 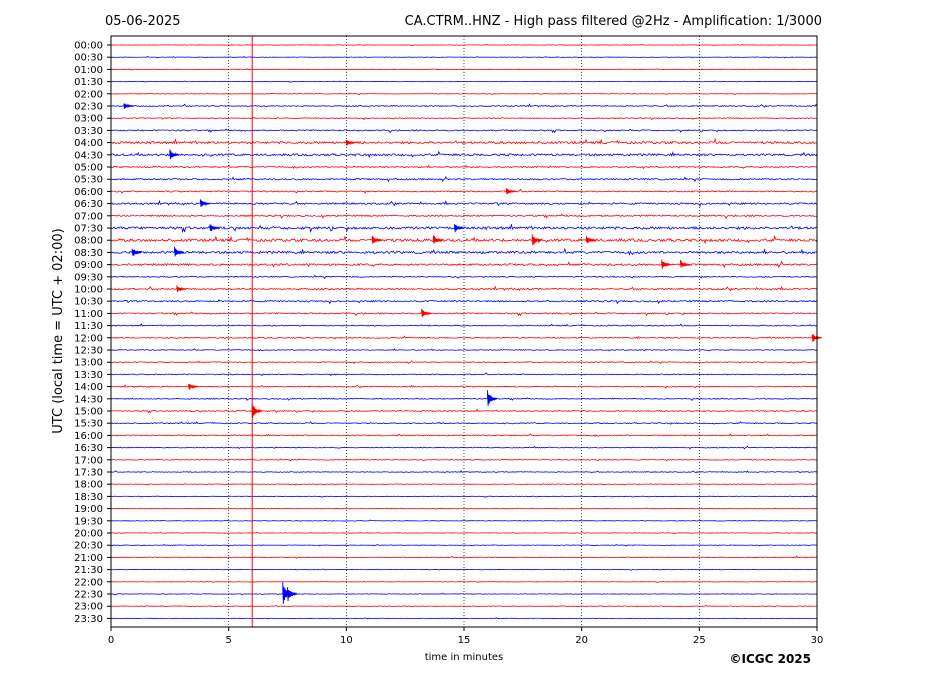 I want to click on y-axis-label: UTC (local time = UTC + 02:00), so click(x=58, y=330).